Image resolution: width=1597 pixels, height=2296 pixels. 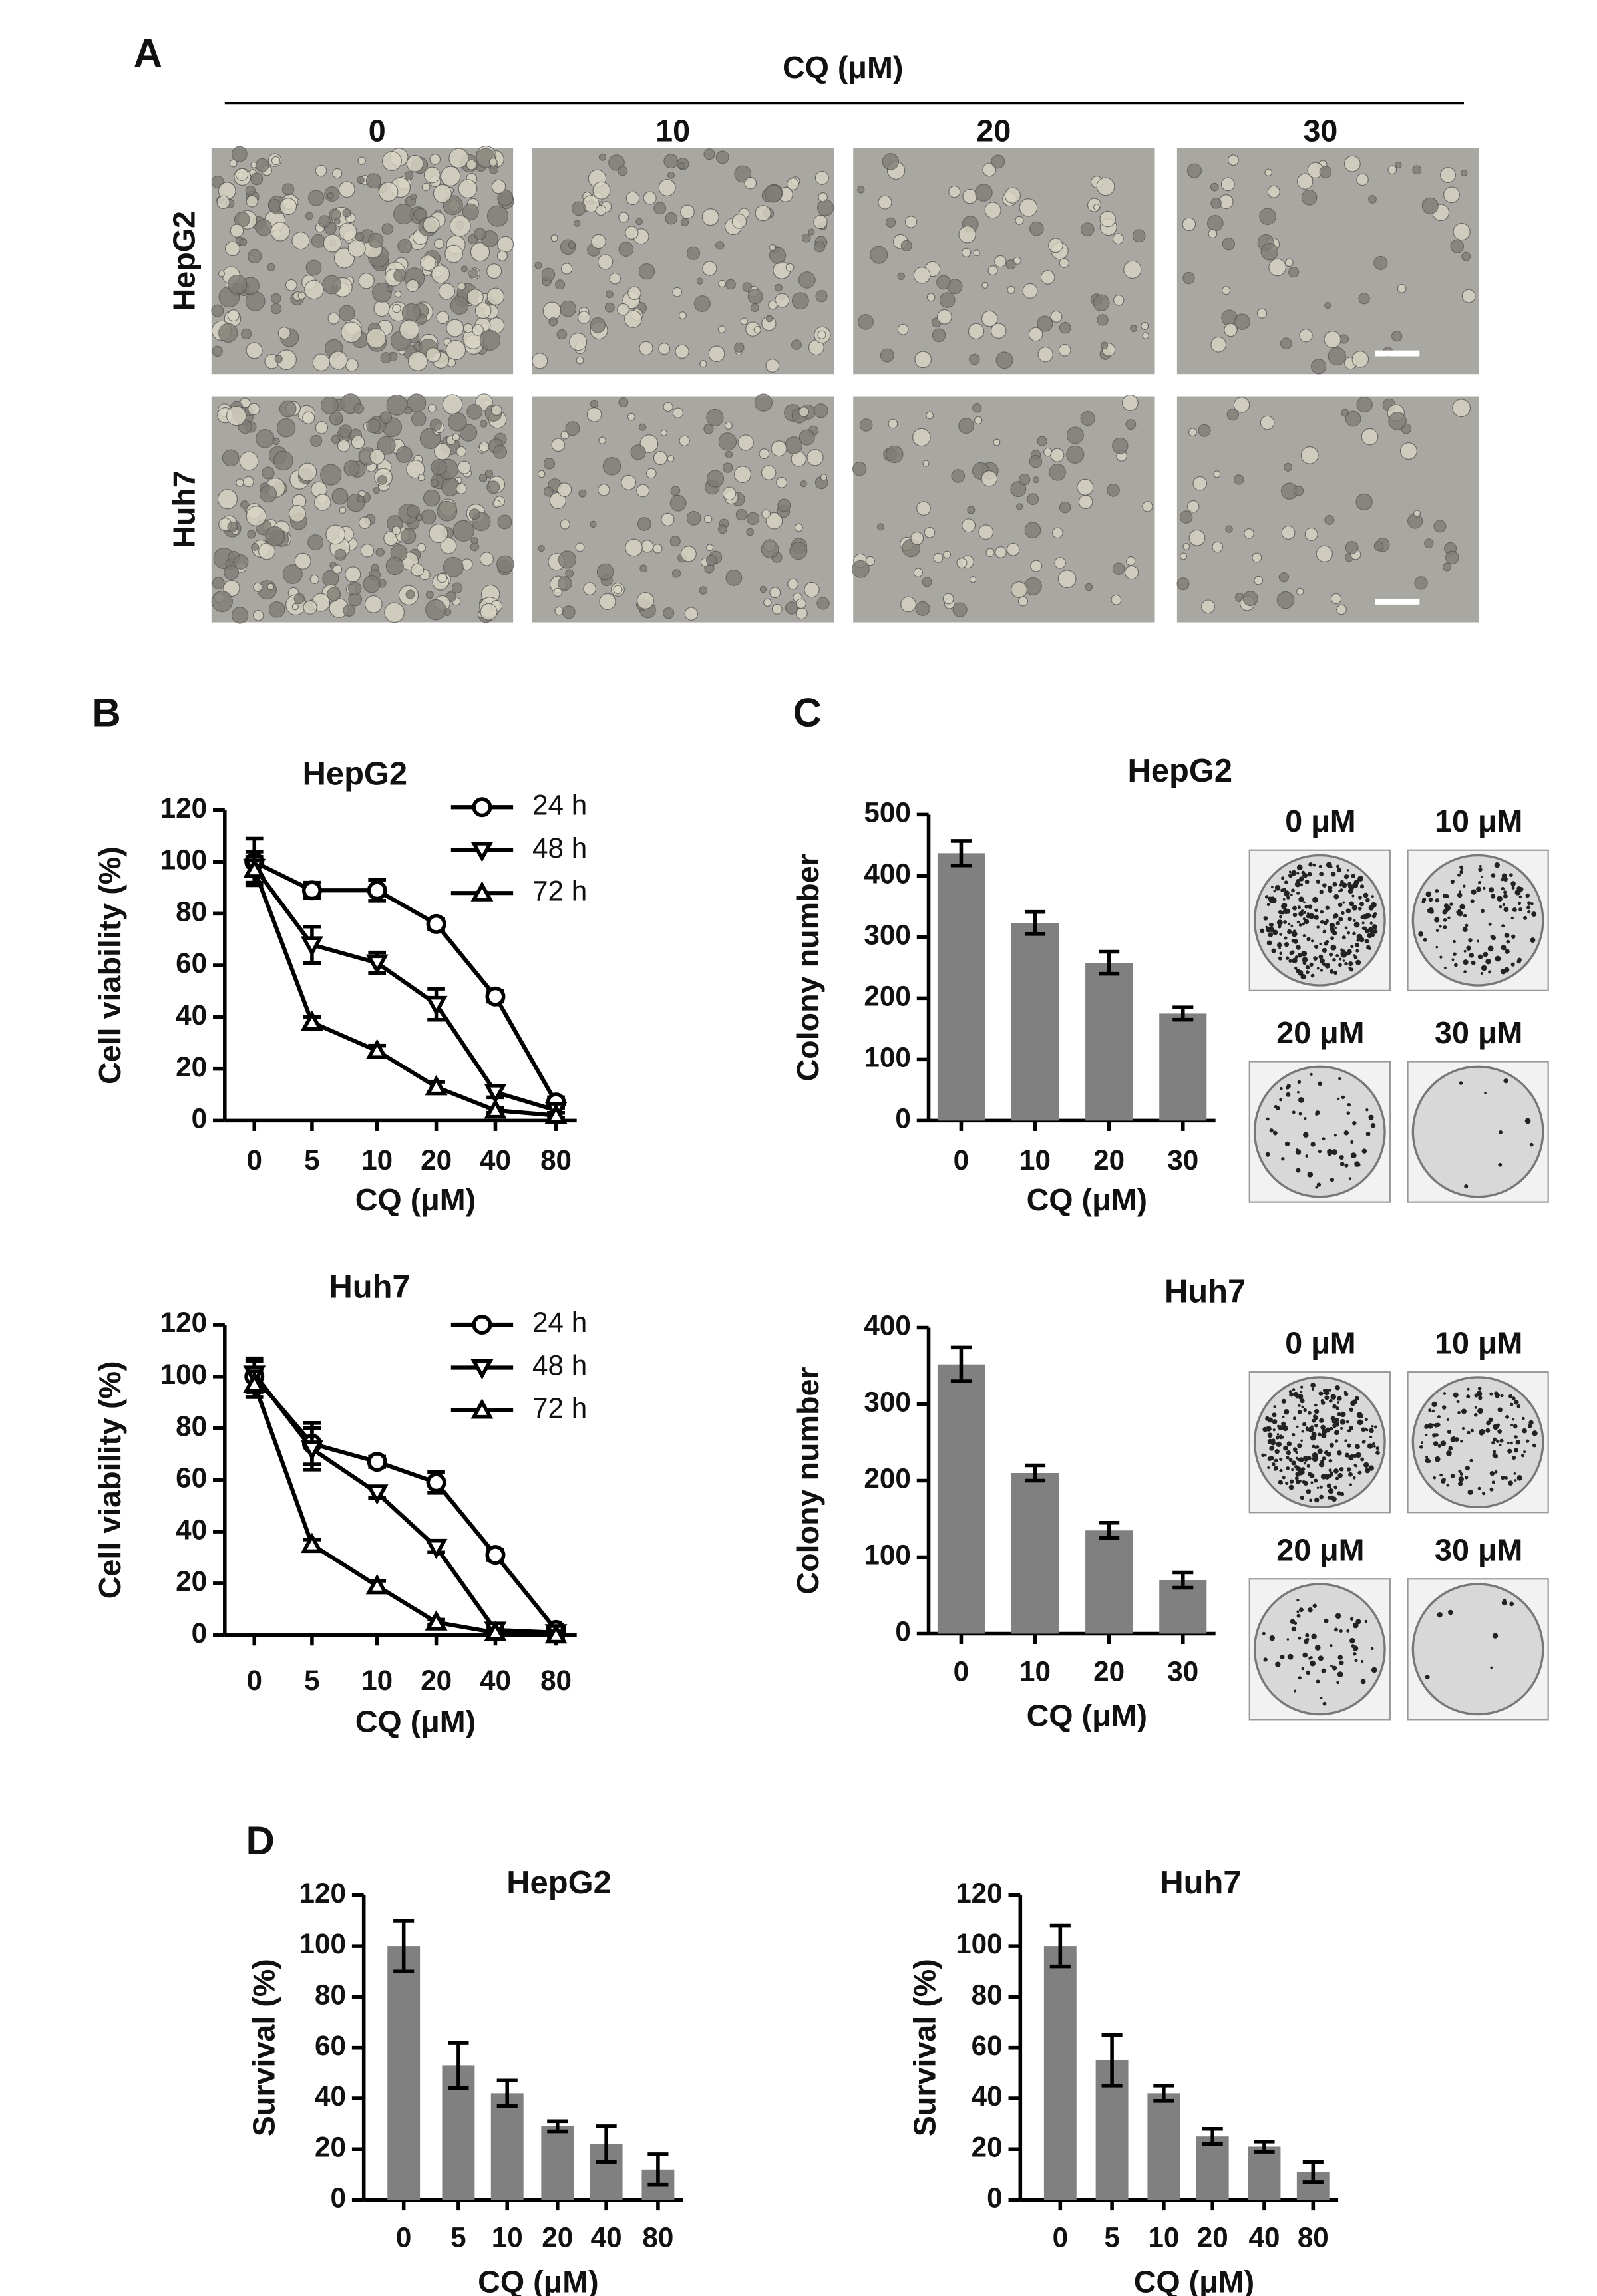 I want to click on x-tick-label: 0, so click(x=1060, y=2237).